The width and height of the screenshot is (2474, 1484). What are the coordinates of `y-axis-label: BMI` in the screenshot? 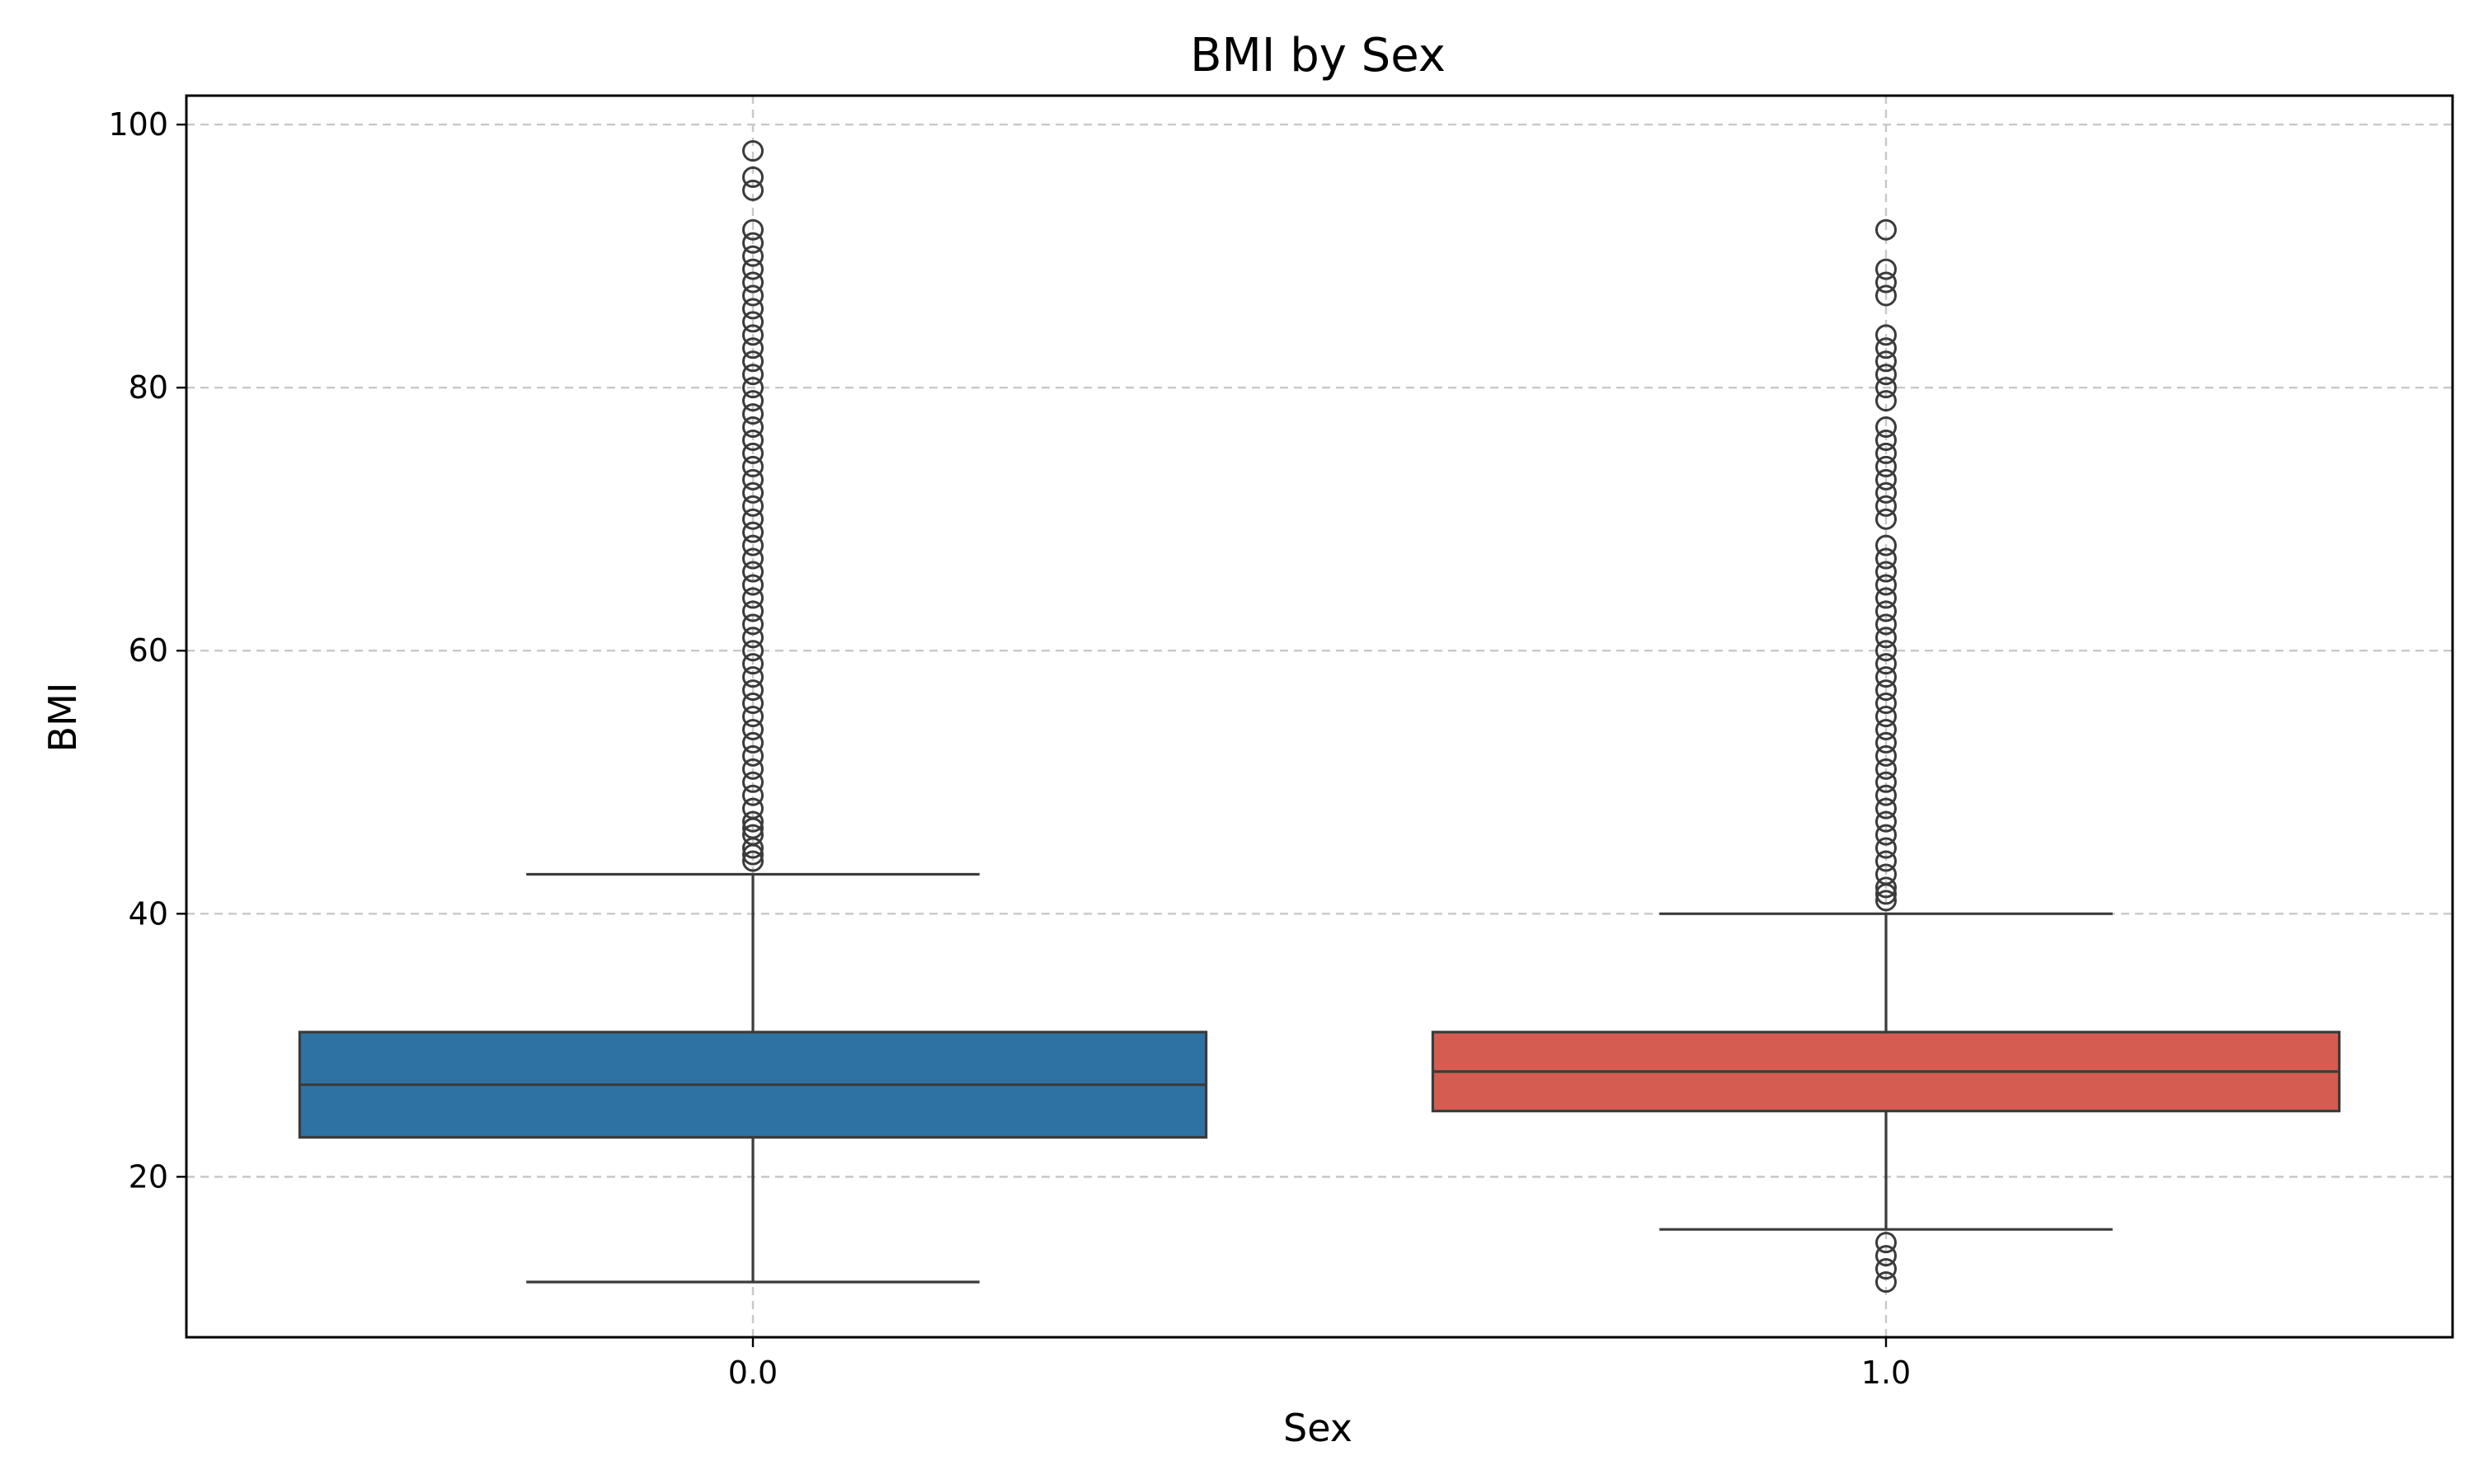 It's located at (62, 718).